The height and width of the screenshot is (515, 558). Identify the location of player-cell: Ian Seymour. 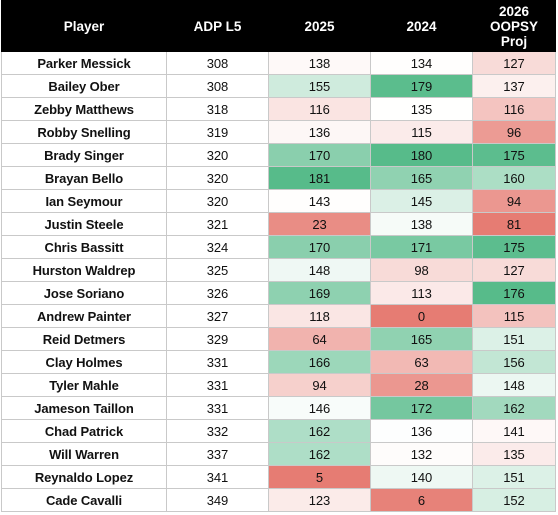
(84, 201).